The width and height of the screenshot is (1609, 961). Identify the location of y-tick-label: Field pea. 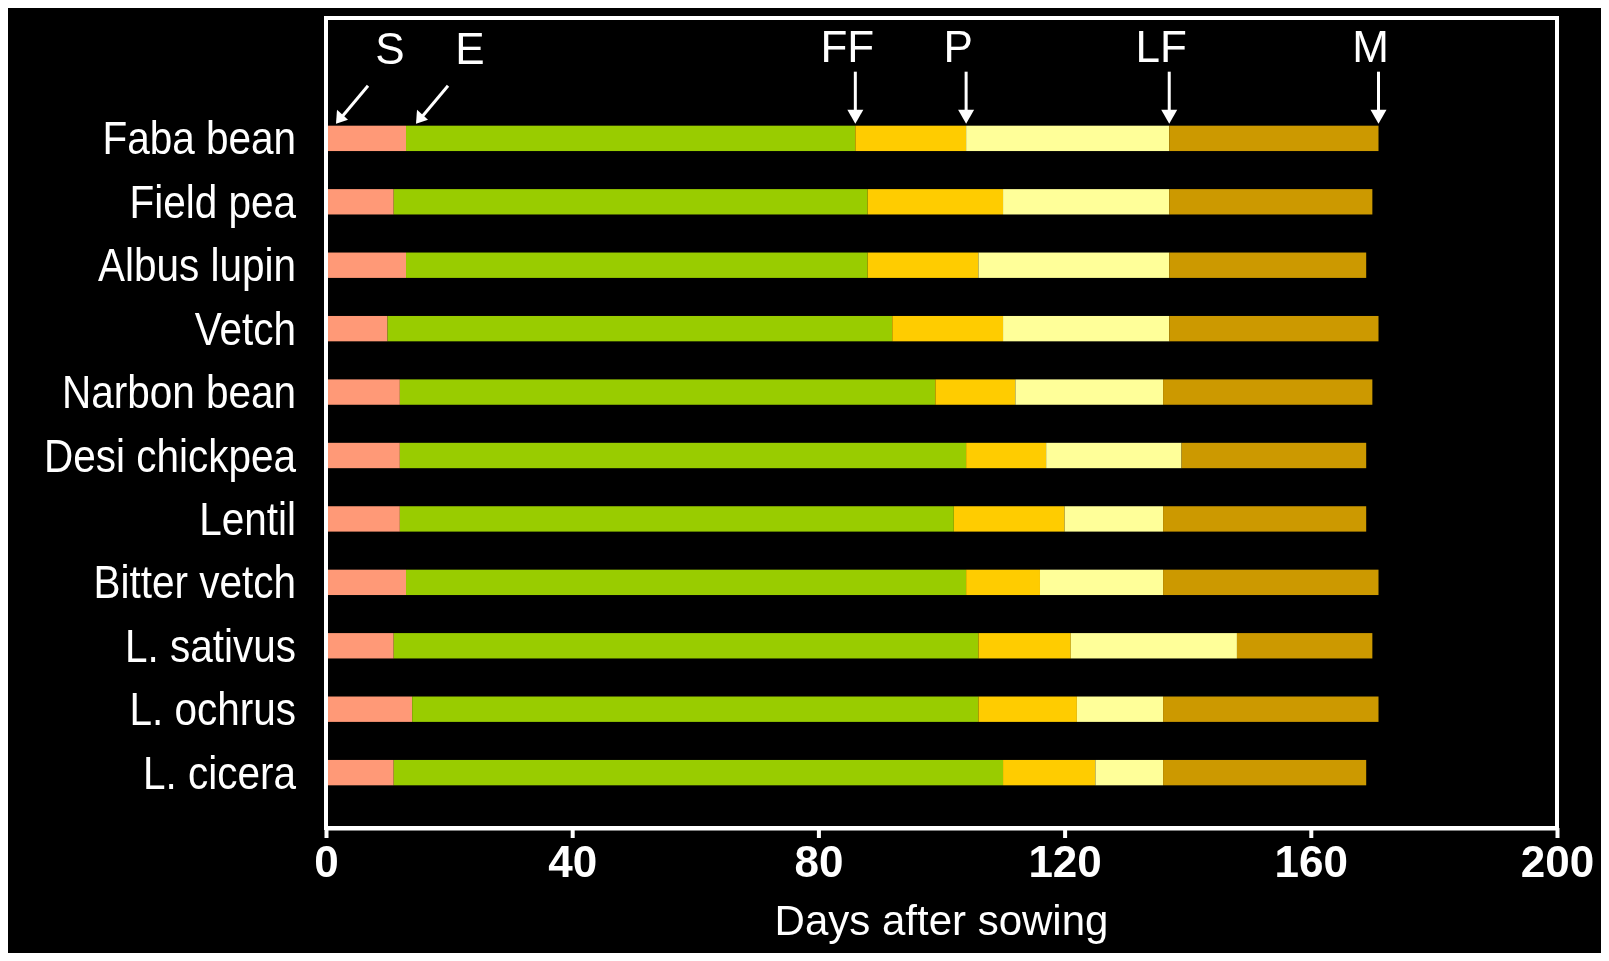
(213, 202).